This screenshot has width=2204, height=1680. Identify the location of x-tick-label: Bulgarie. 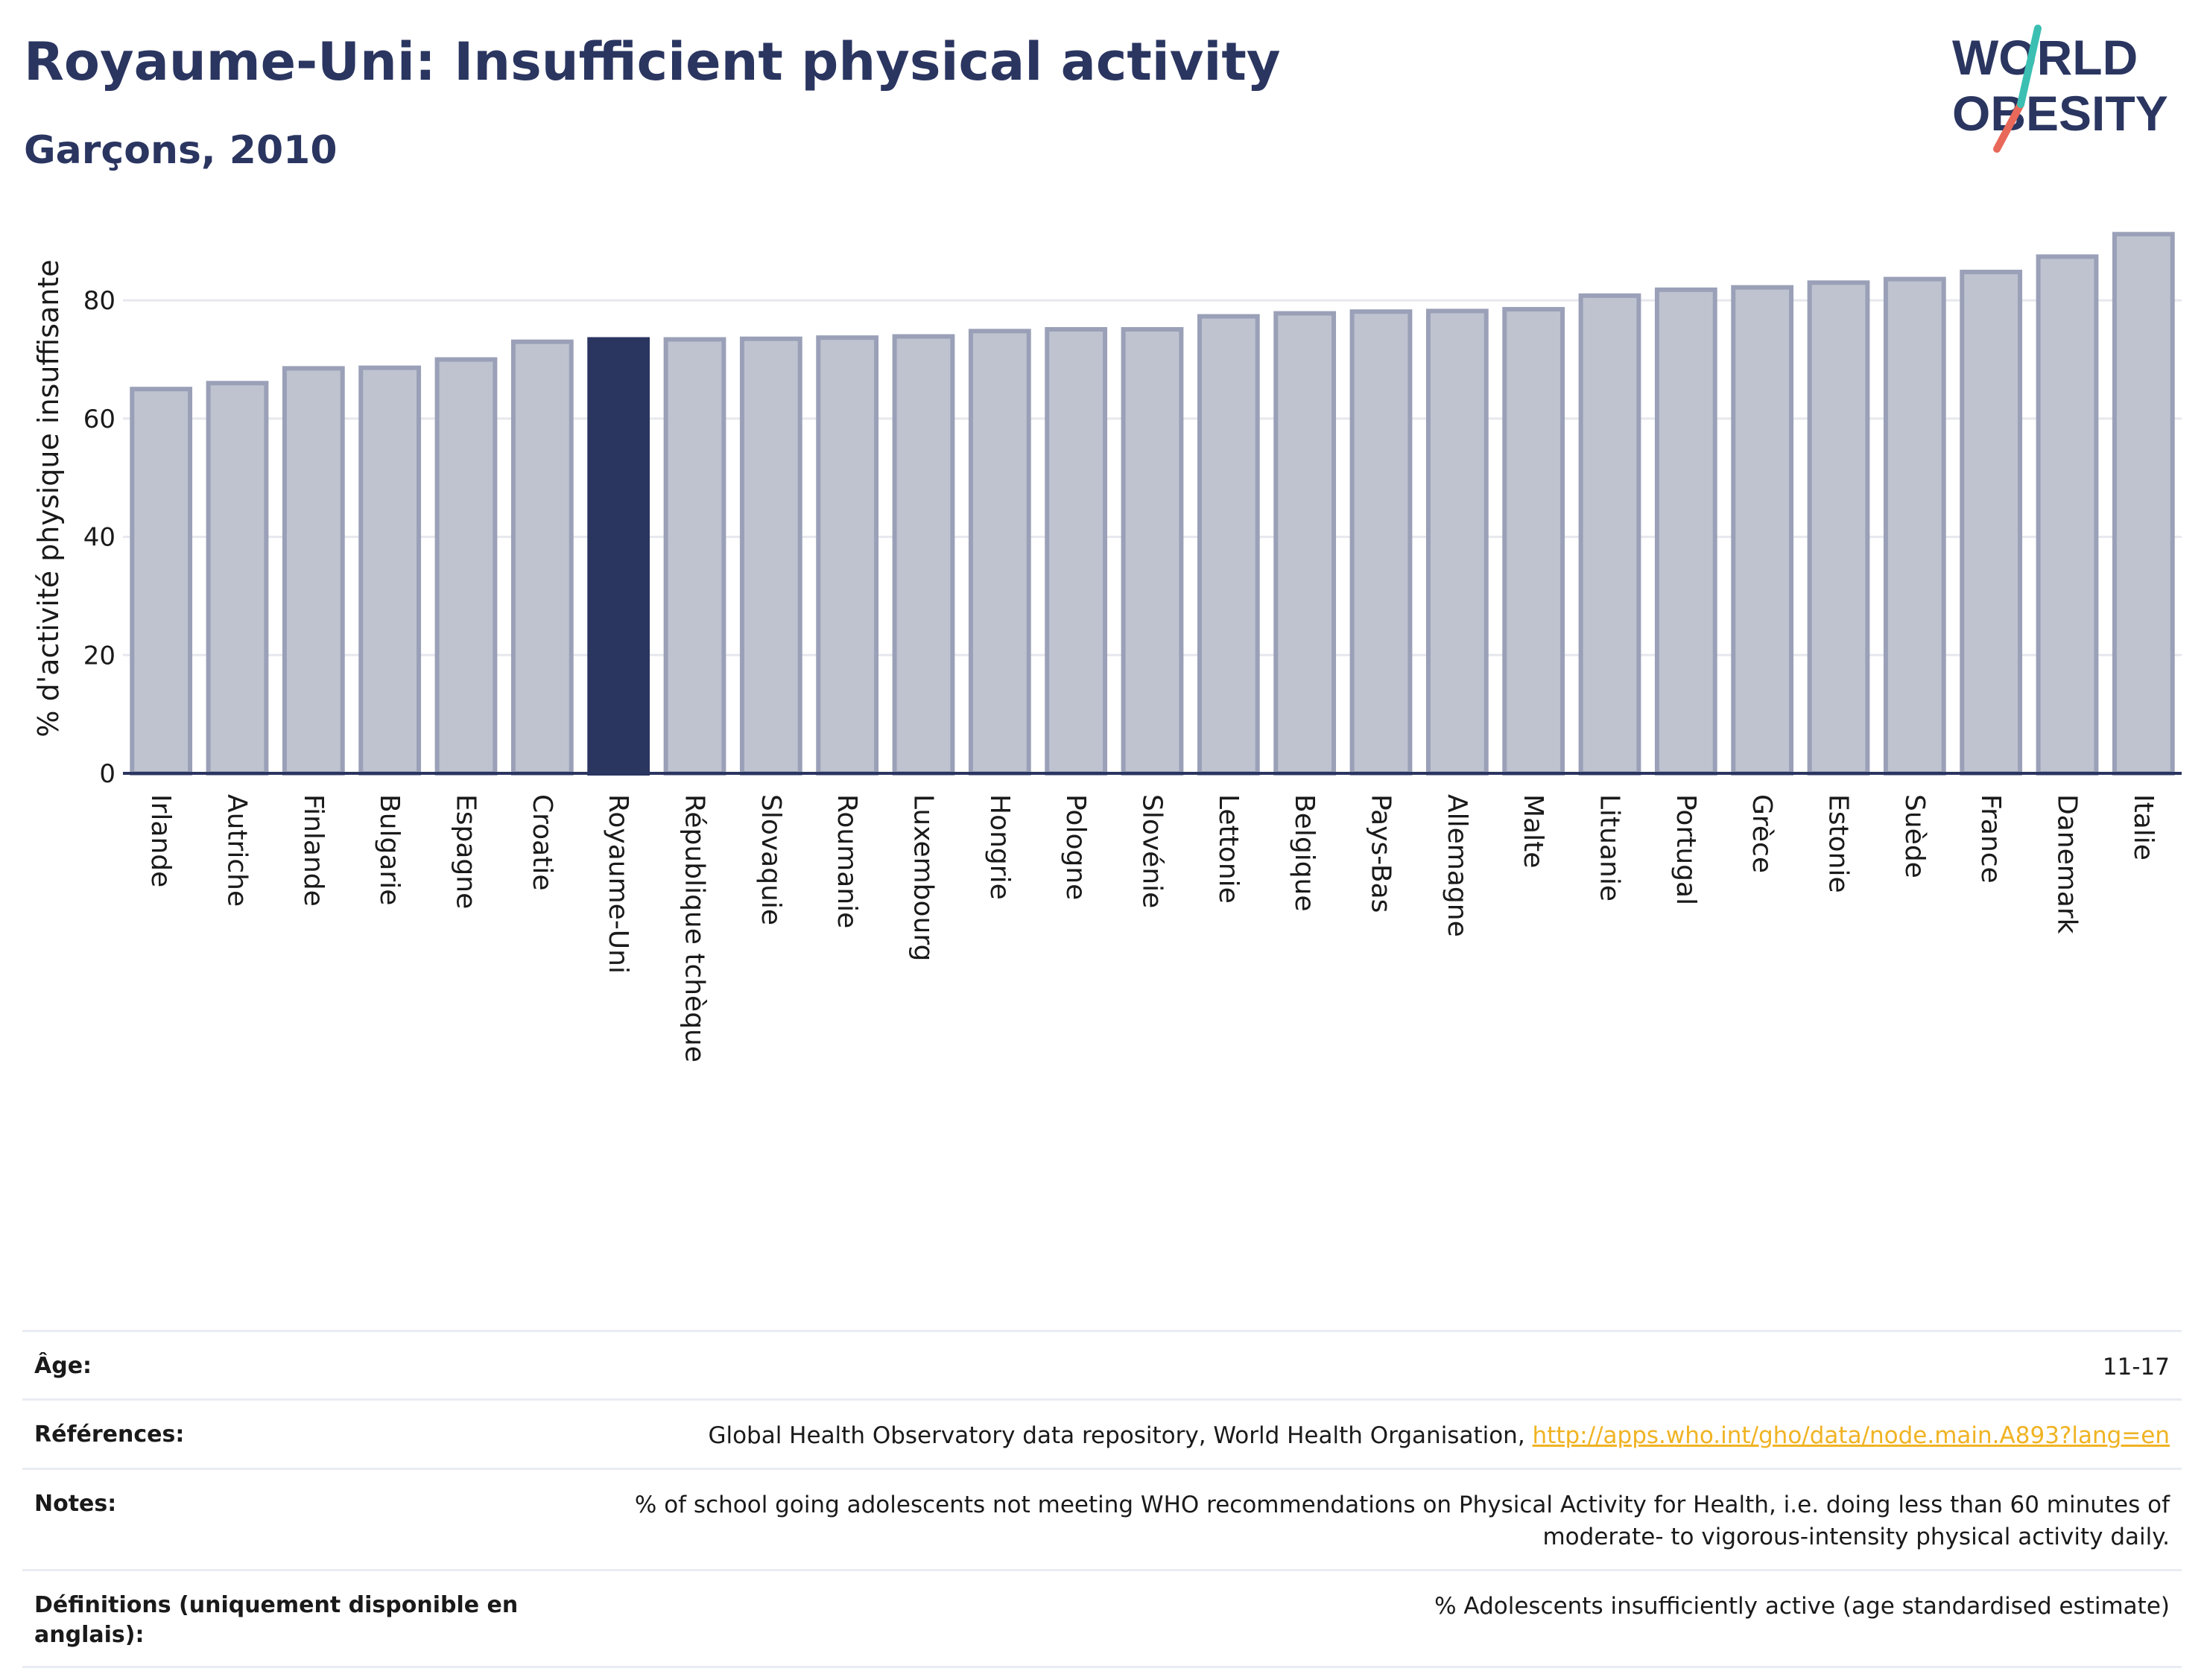
(389, 849).